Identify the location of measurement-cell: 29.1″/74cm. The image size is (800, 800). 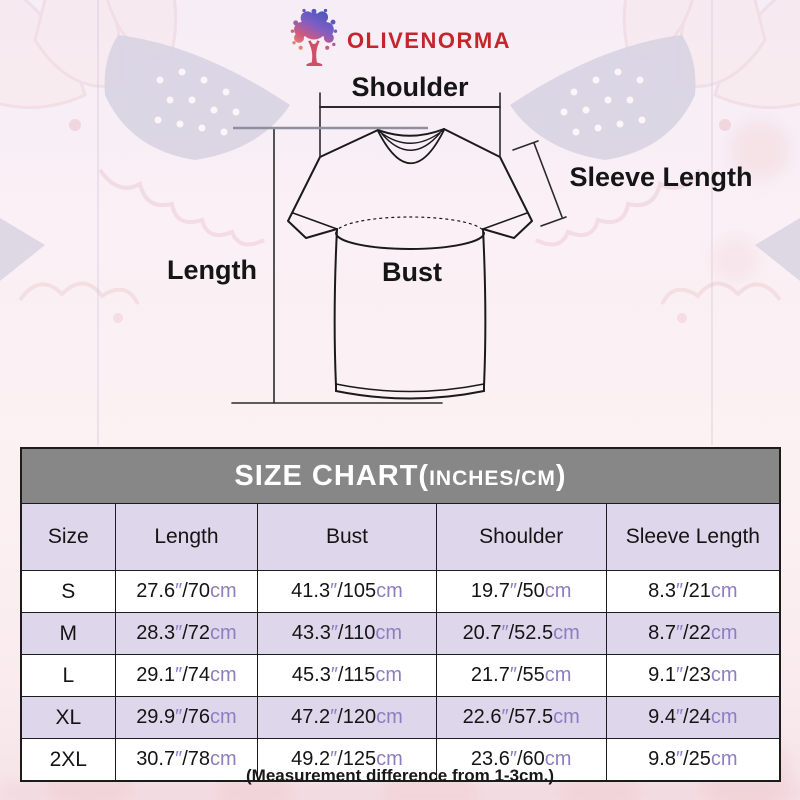
(186, 675).